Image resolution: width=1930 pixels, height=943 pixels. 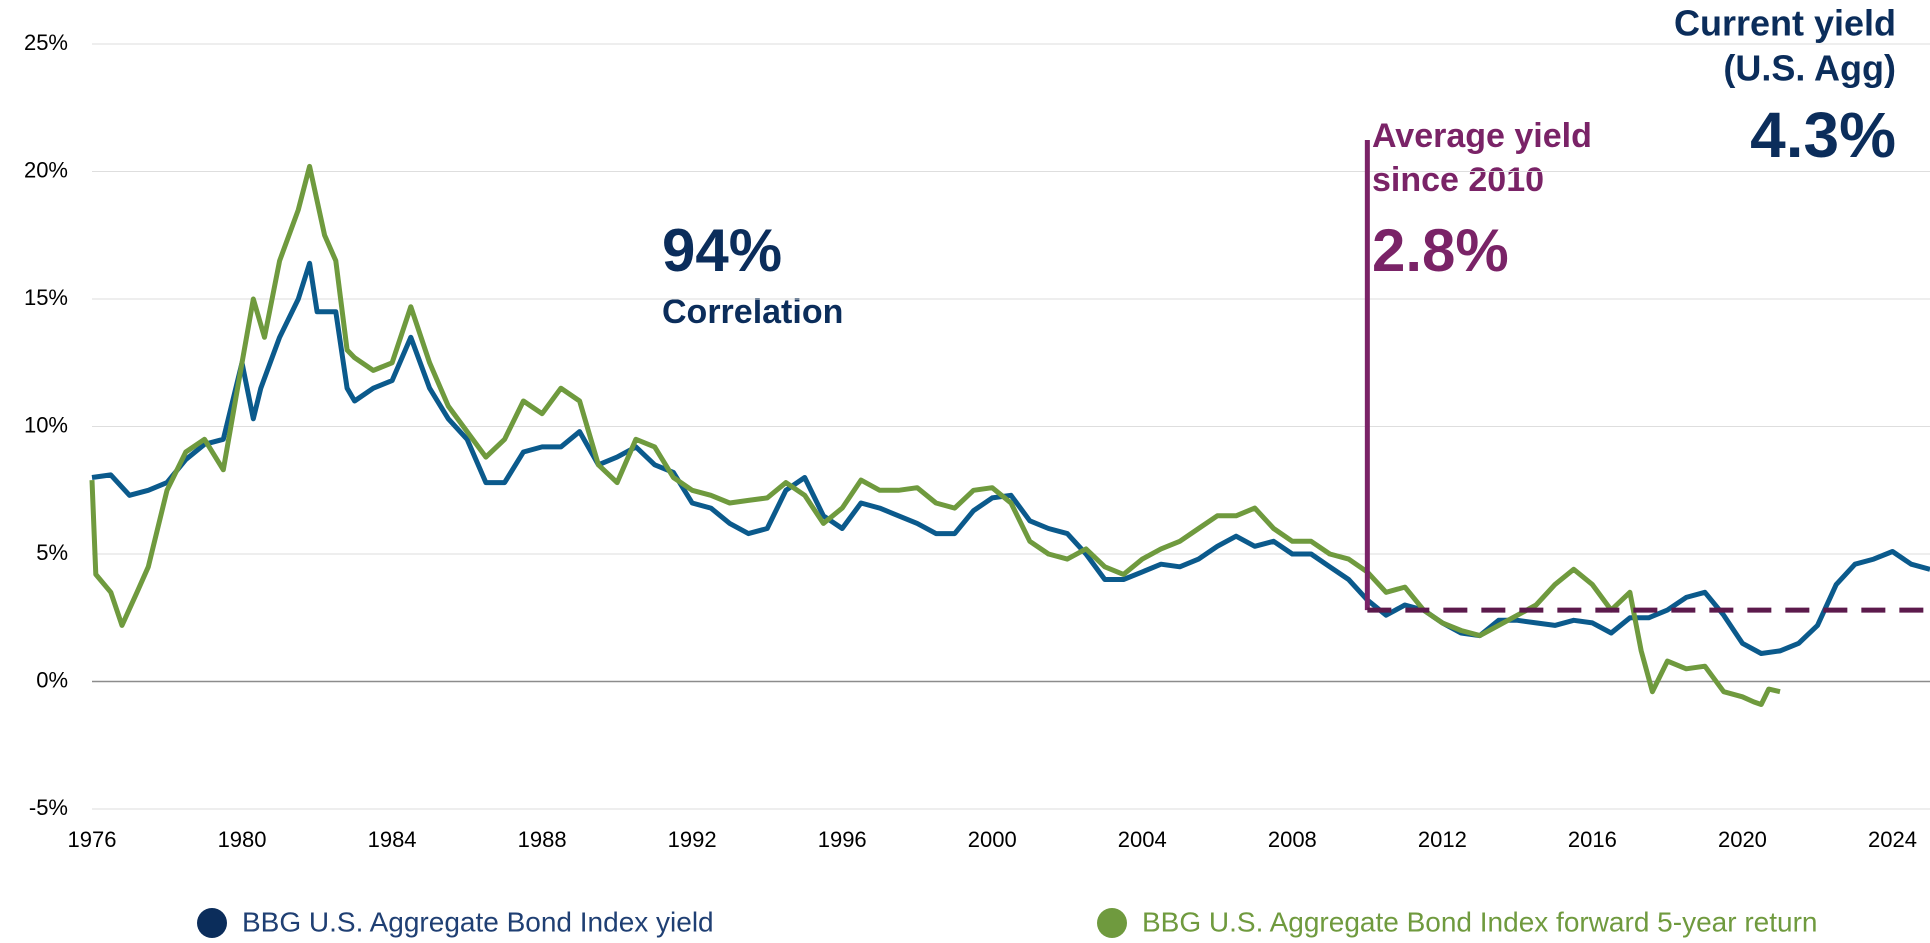 I want to click on y-tick-label: 15%, so click(x=46, y=297).